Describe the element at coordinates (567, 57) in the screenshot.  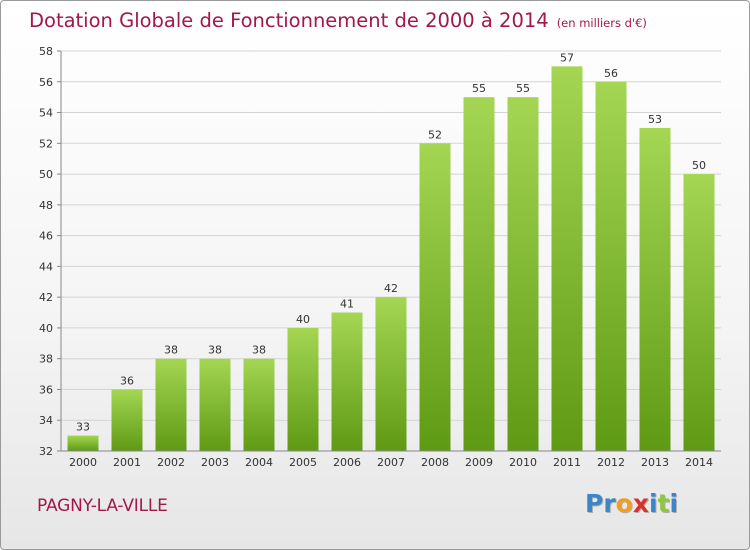
I see `value-label: 57` at that location.